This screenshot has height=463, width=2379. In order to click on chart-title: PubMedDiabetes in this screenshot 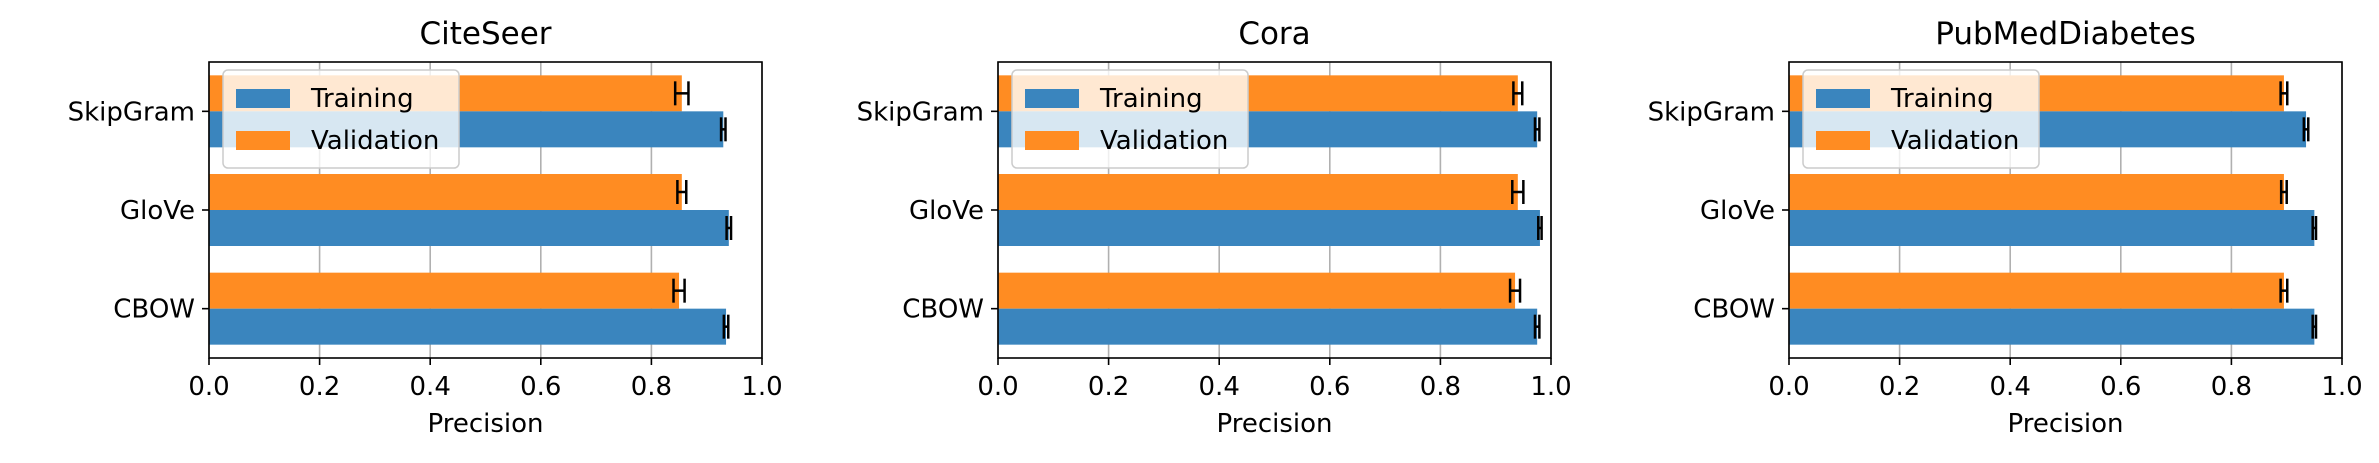, I will do `click(2065, 34)`.